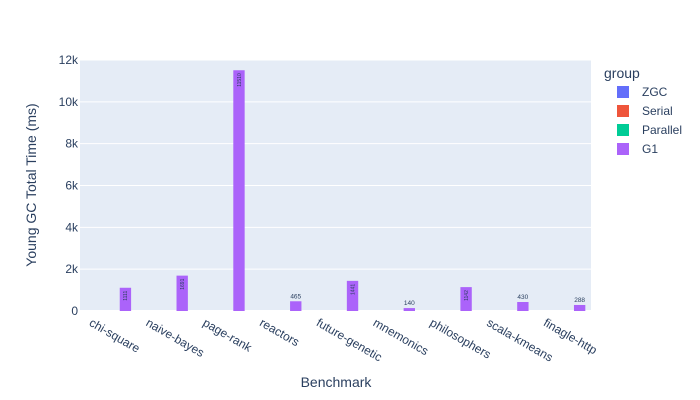 This screenshot has height=400, width=700. What do you see at coordinates (657, 111) in the screenshot?
I see `legend-label-serial: Serial` at bounding box center [657, 111].